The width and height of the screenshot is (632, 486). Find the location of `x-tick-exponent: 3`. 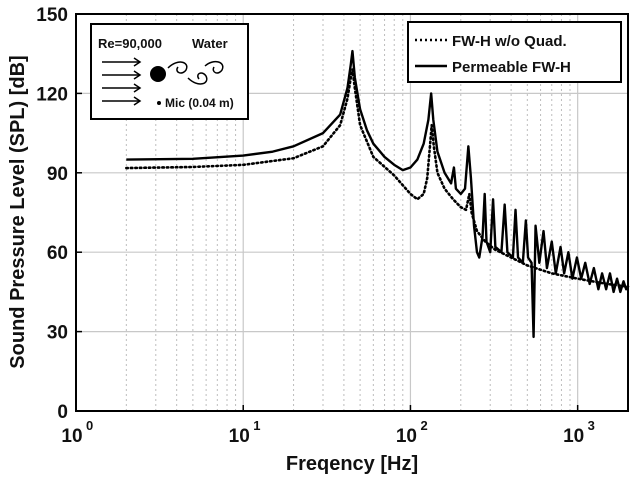

x-tick-exponent: 3 is located at coordinates (591, 425).